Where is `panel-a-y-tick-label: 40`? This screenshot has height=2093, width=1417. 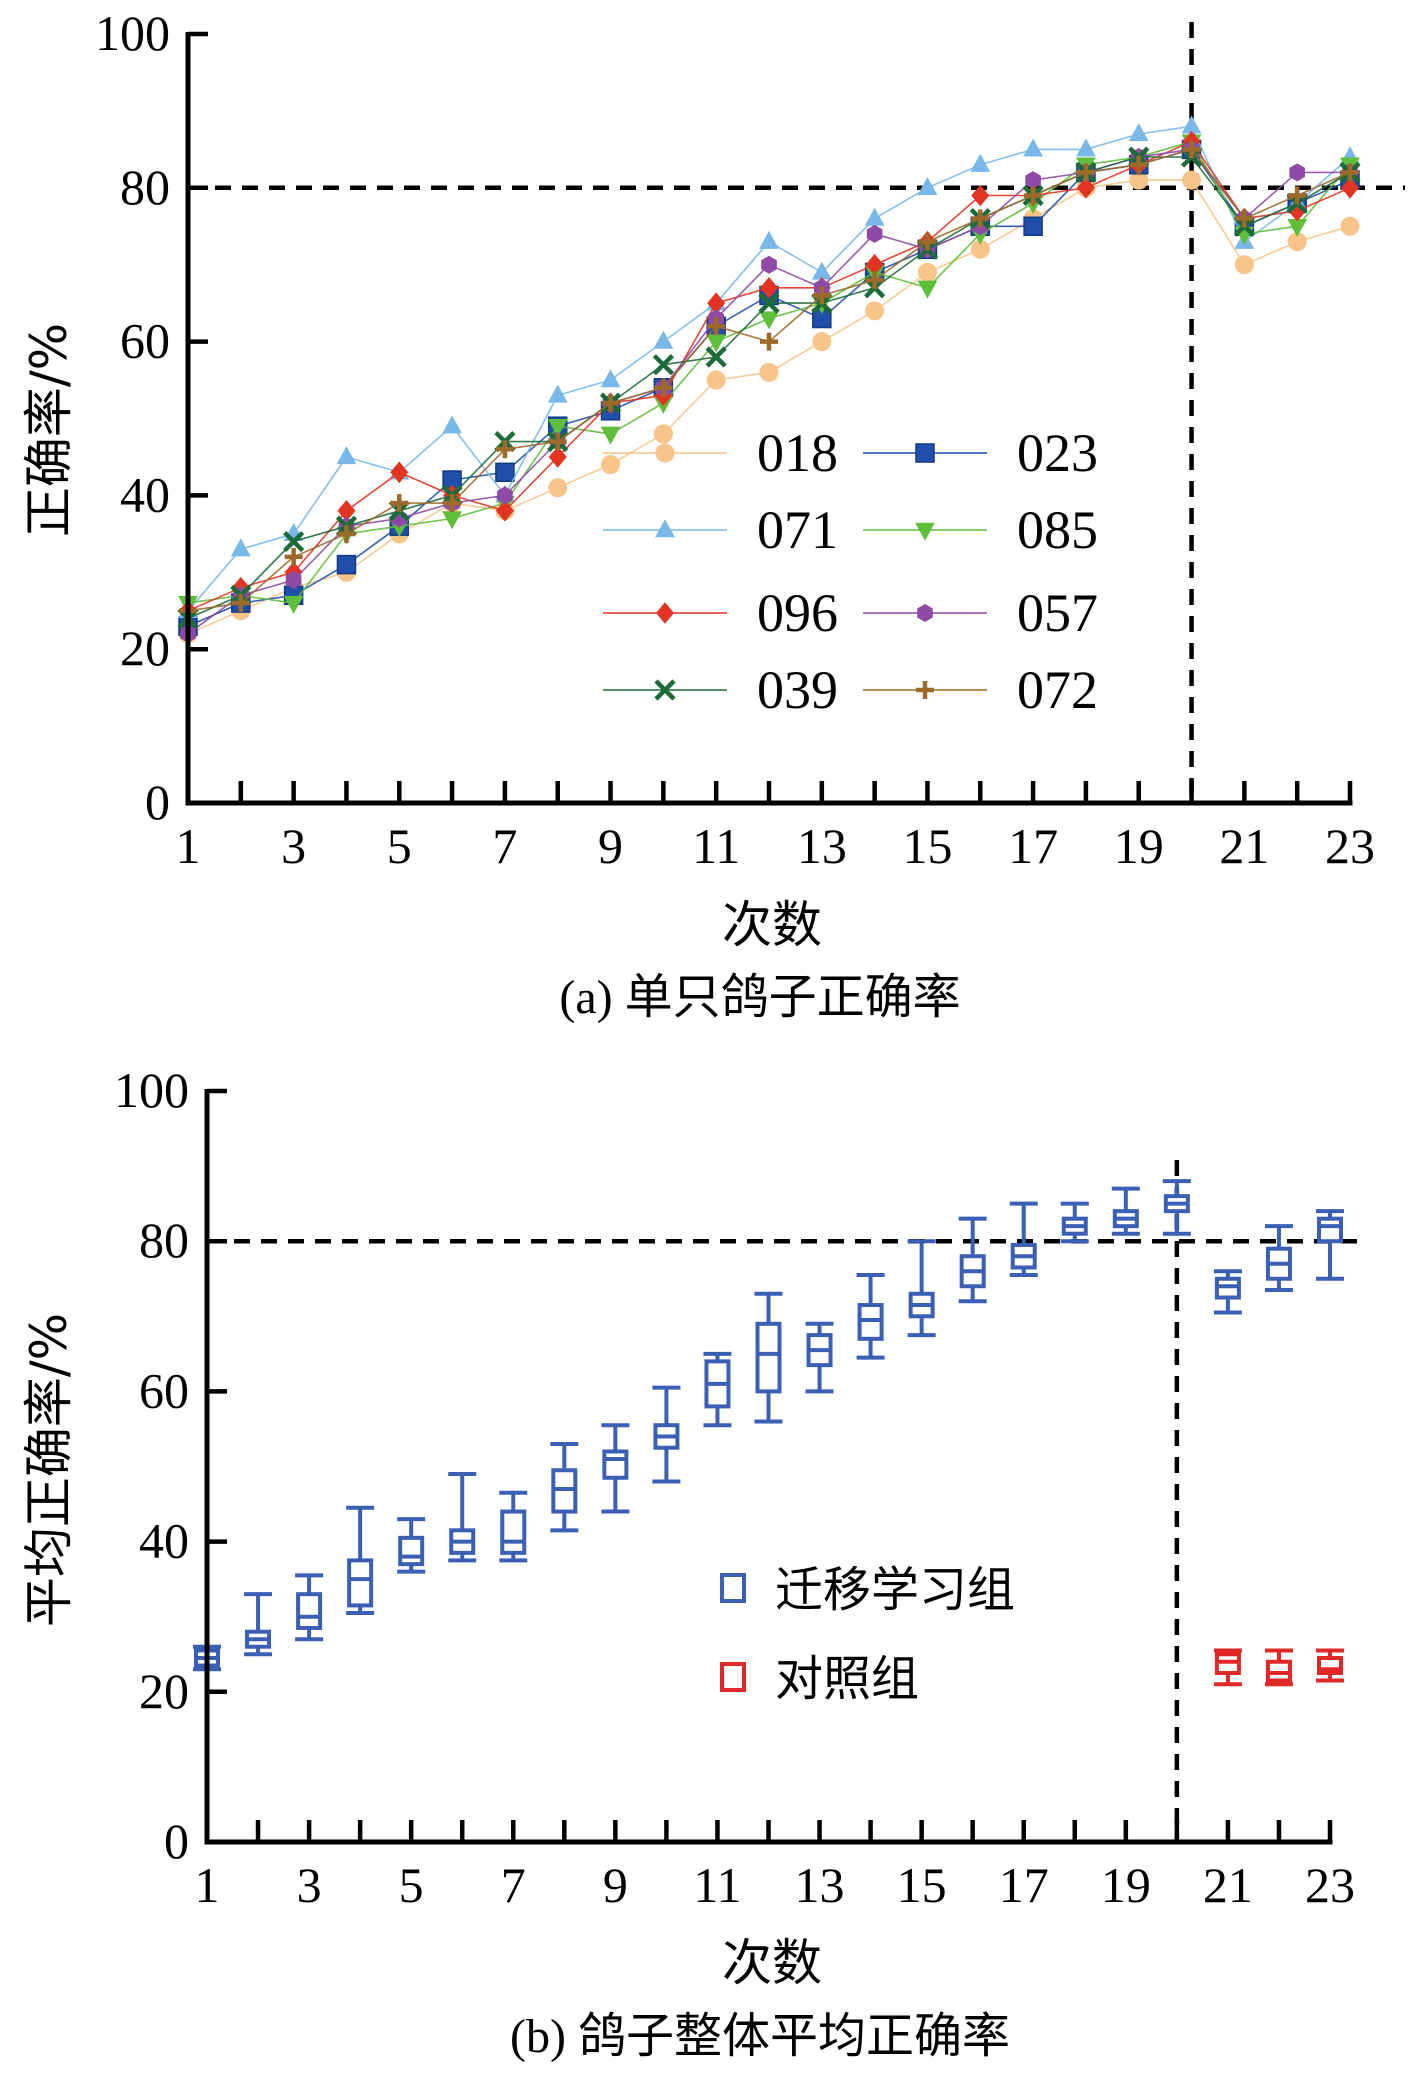
panel-a-y-tick-label: 40 is located at coordinates (145, 494).